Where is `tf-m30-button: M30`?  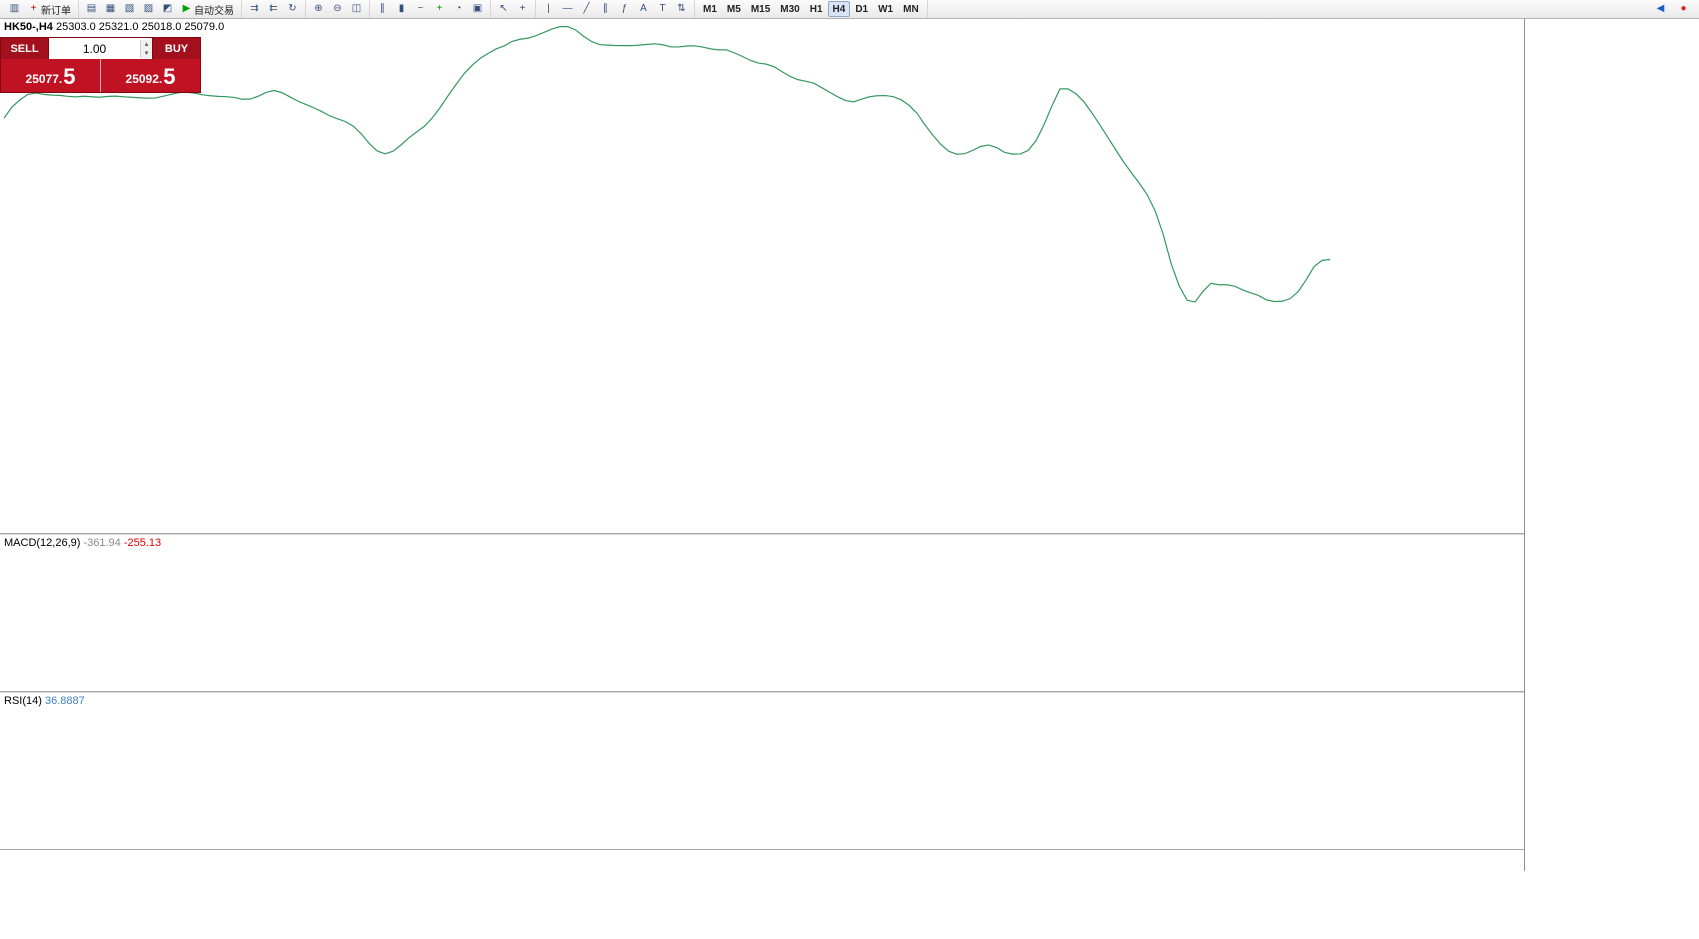 tf-m30-button: M30 is located at coordinates (789, 9).